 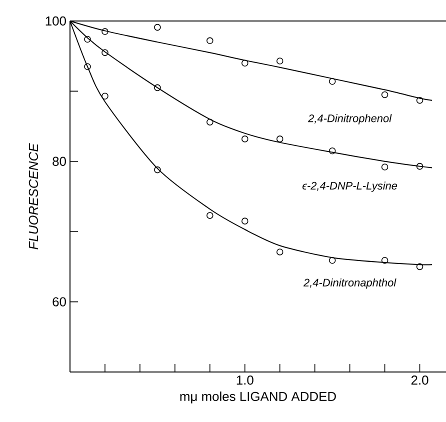 I want to click on series-label: ϵ-2,4-DNP-L-Lysine, so click(x=350, y=187).